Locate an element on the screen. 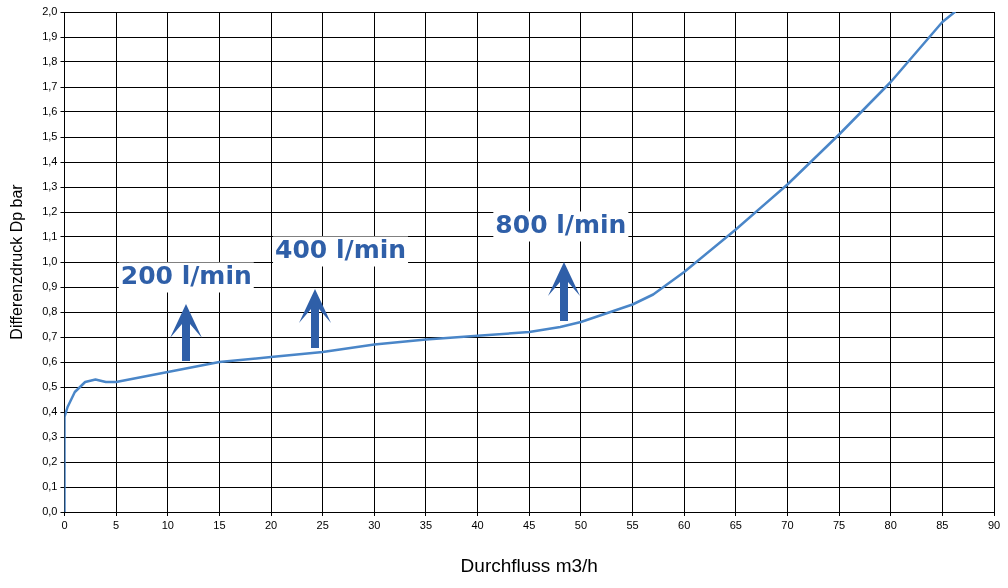 The width and height of the screenshot is (1008, 588). x-tick-label: 75 is located at coordinates (839, 524).